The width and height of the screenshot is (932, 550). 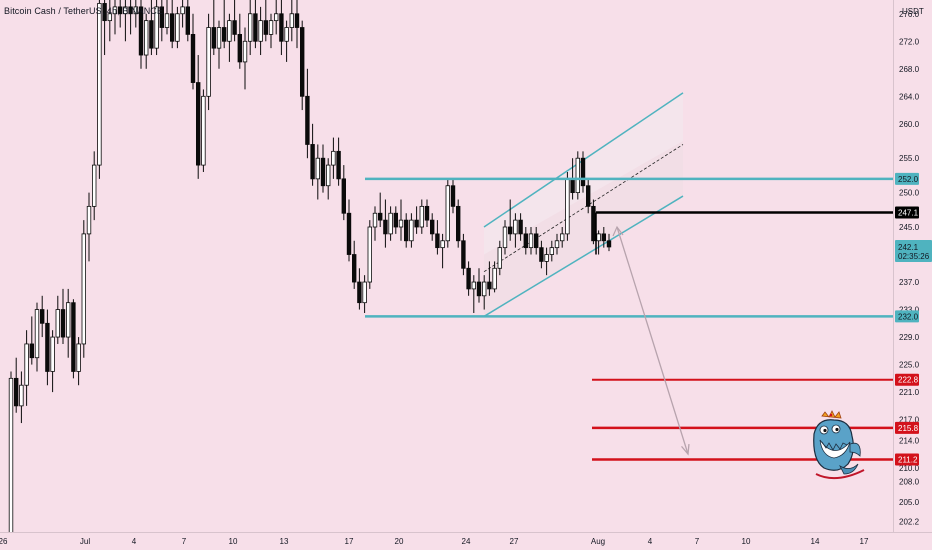 What do you see at coordinates (466, 541) in the screenshot?
I see `time-axis: 26 Jul 4 7 10 13 17 20 24 27 Aug 4 7 10 14 17` at bounding box center [466, 541].